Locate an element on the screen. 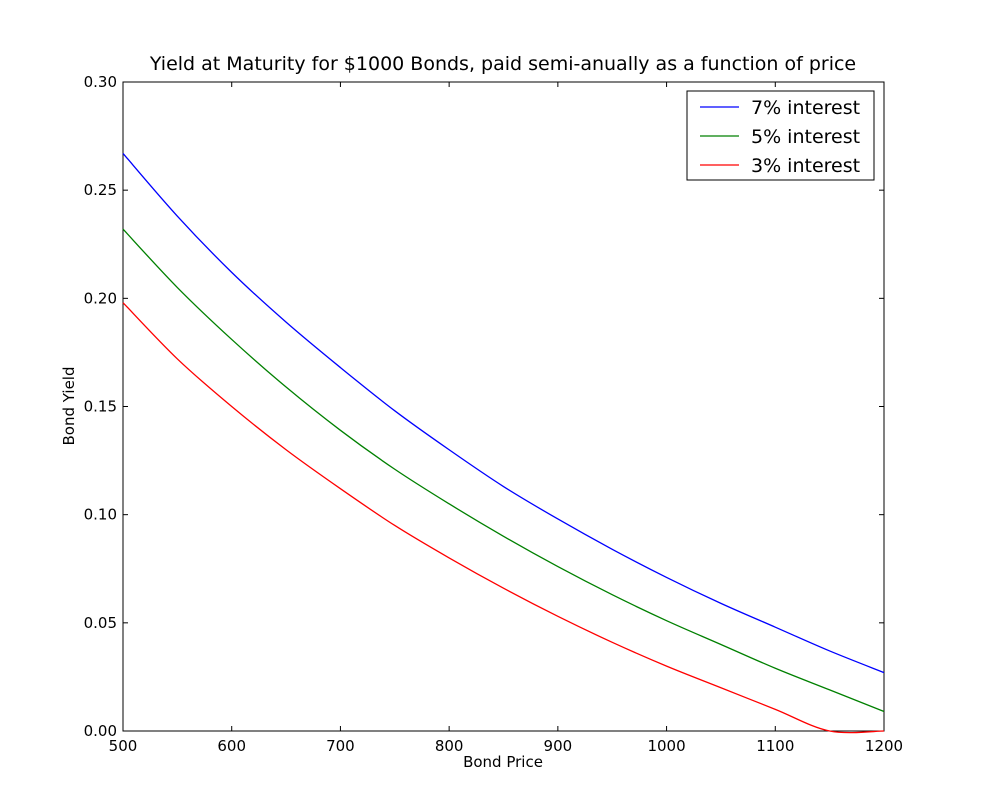  legend-label-2: 5% interest is located at coordinates (805, 137).